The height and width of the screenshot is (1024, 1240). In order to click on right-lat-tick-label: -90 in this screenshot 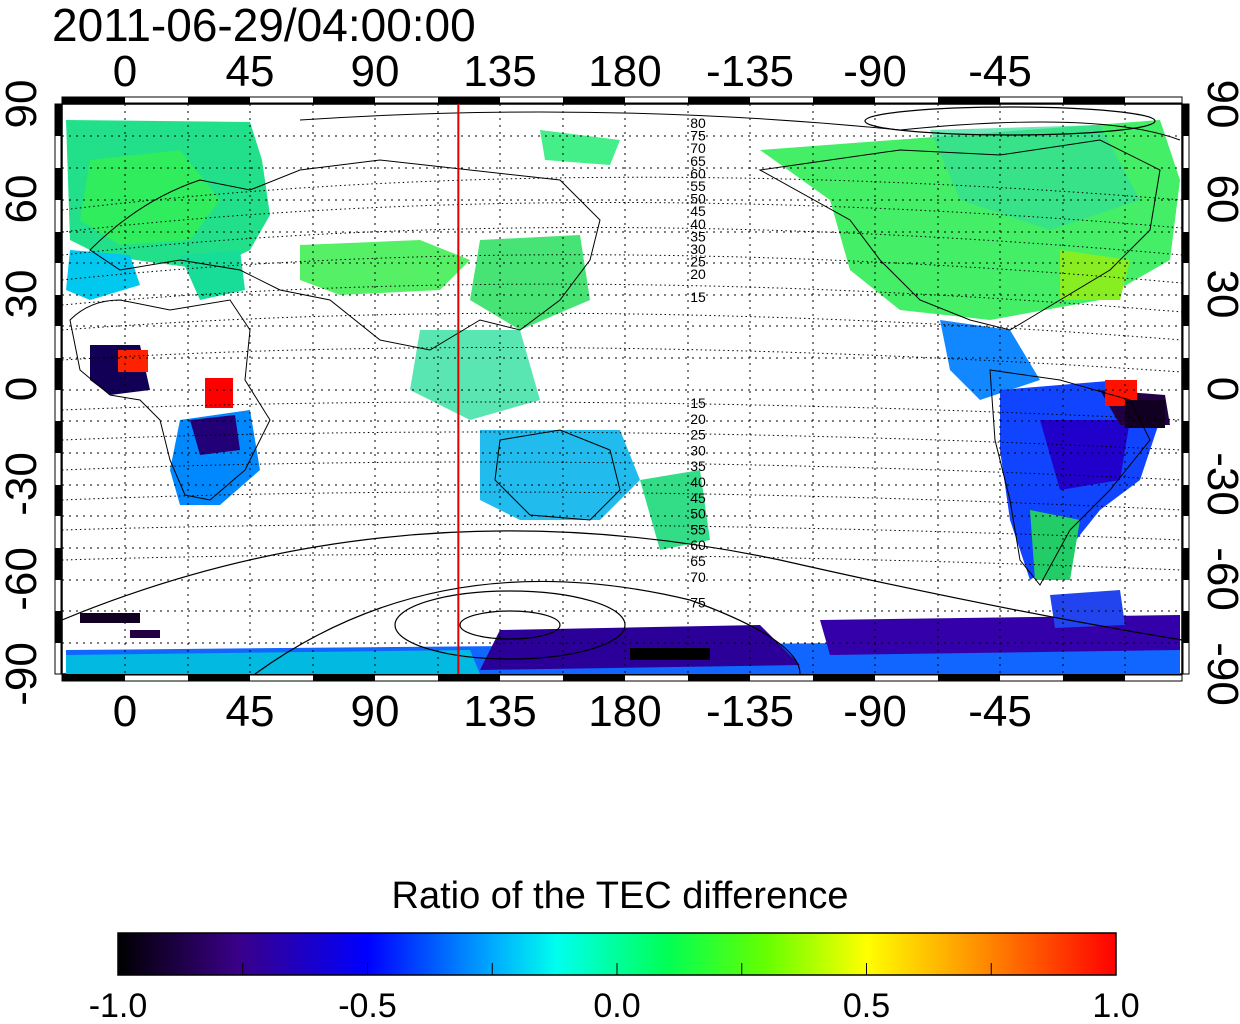, I will do `click(1219, 674)`.